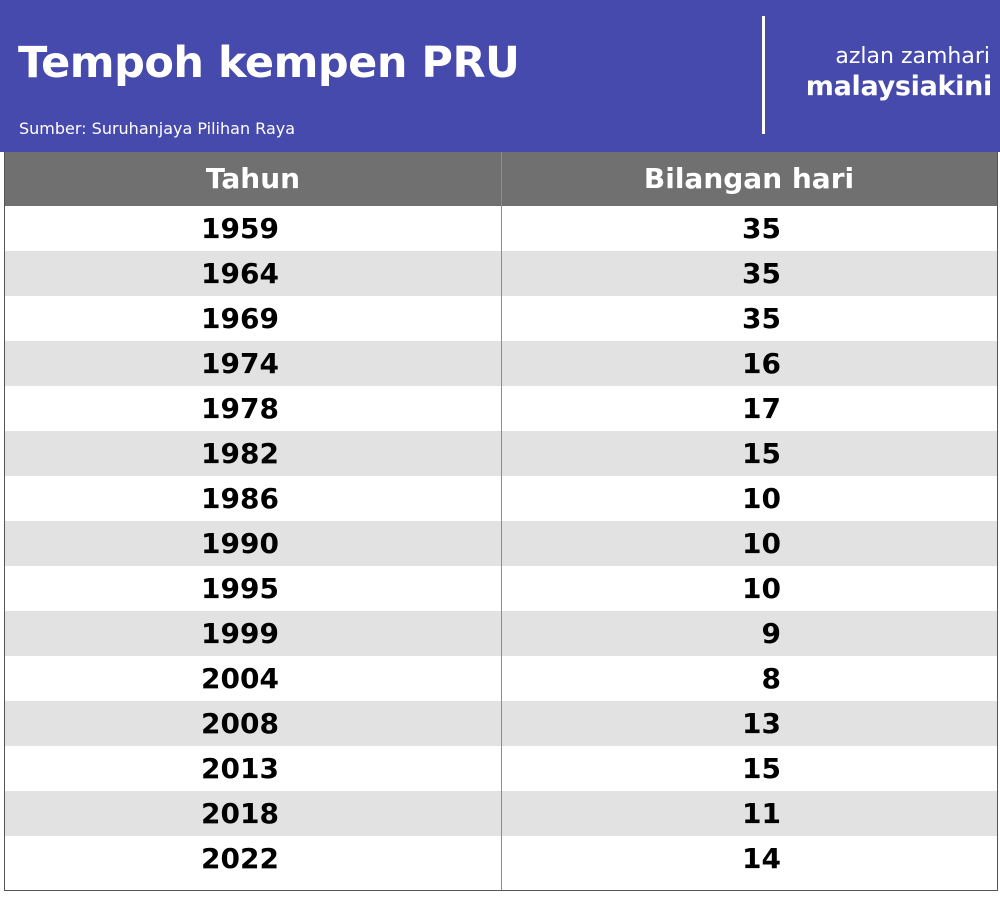 This screenshot has width=1000, height=915. What do you see at coordinates (240, 453) in the screenshot?
I see `year-cell: 1982` at bounding box center [240, 453].